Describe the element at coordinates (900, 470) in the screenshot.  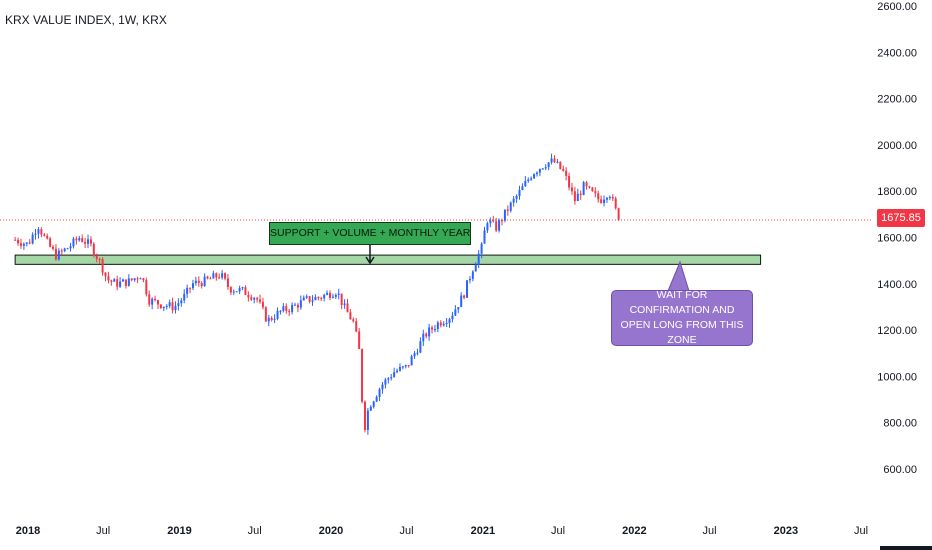
I see `y-tick-label: 600.00` at that location.